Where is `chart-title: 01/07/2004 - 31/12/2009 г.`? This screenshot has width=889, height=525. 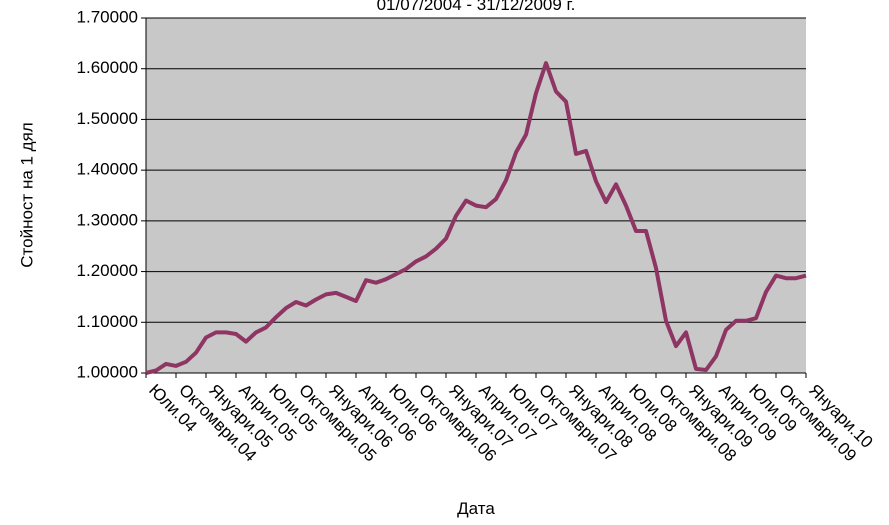 chart-title: 01/07/2004 - 31/12/2009 г. is located at coordinates (476, 7).